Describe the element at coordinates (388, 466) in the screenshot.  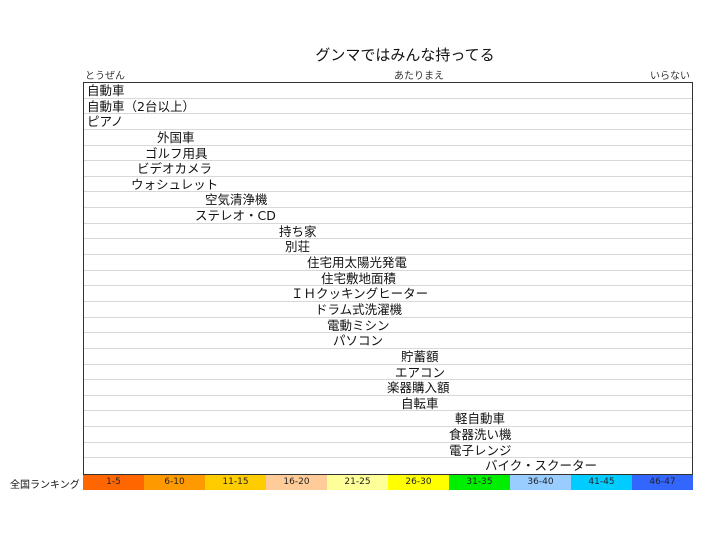
I see `table-row: バイク・スクーター` at that location.